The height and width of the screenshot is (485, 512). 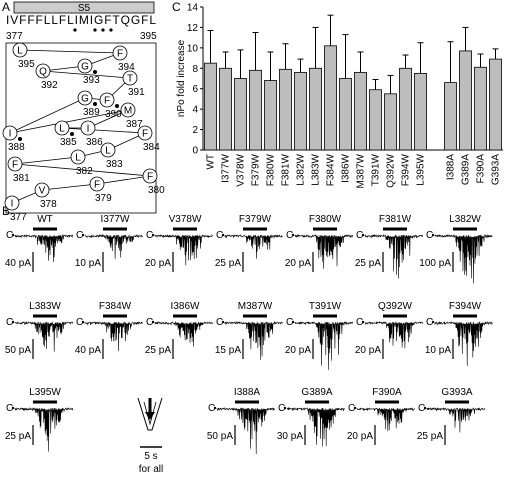 What do you see at coordinates (255, 219) in the screenshot?
I see `trace-title: F379W` at bounding box center [255, 219].